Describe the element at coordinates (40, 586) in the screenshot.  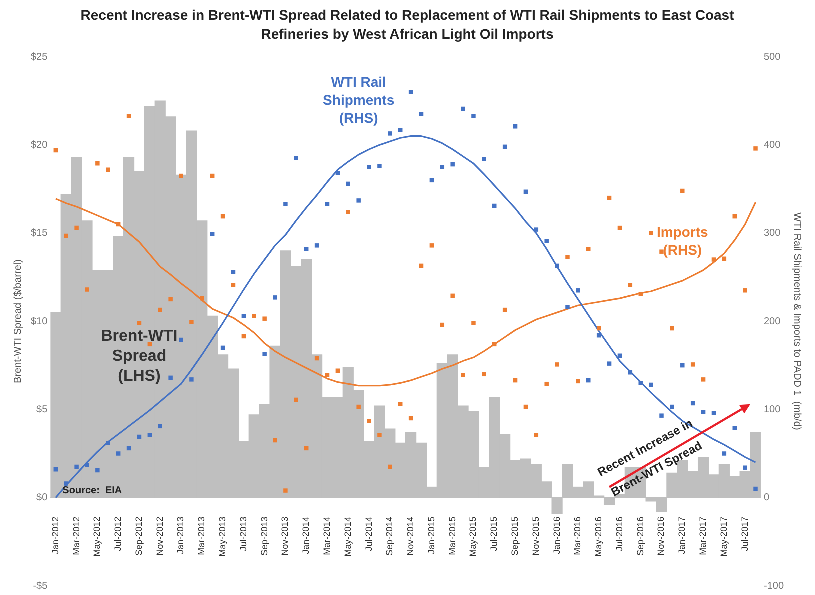
I see `y-tick-label: -$5` at that location.